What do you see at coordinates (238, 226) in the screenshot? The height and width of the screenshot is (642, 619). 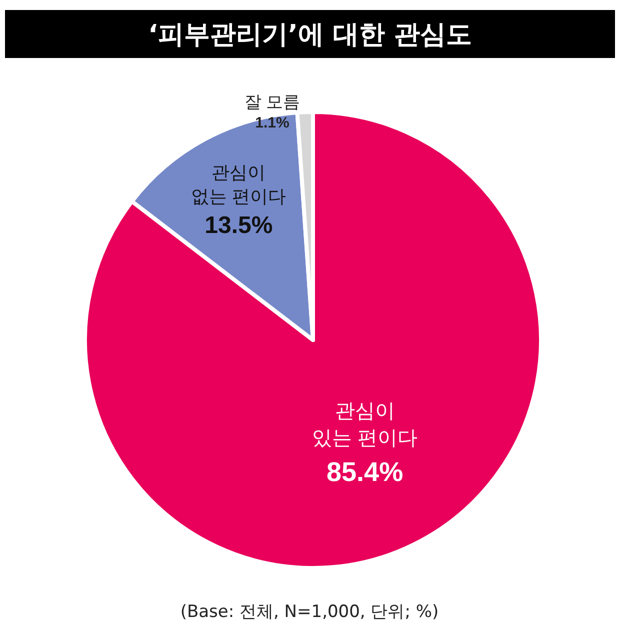 I see `data-label: 13.5%` at bounding box center [238, 226].